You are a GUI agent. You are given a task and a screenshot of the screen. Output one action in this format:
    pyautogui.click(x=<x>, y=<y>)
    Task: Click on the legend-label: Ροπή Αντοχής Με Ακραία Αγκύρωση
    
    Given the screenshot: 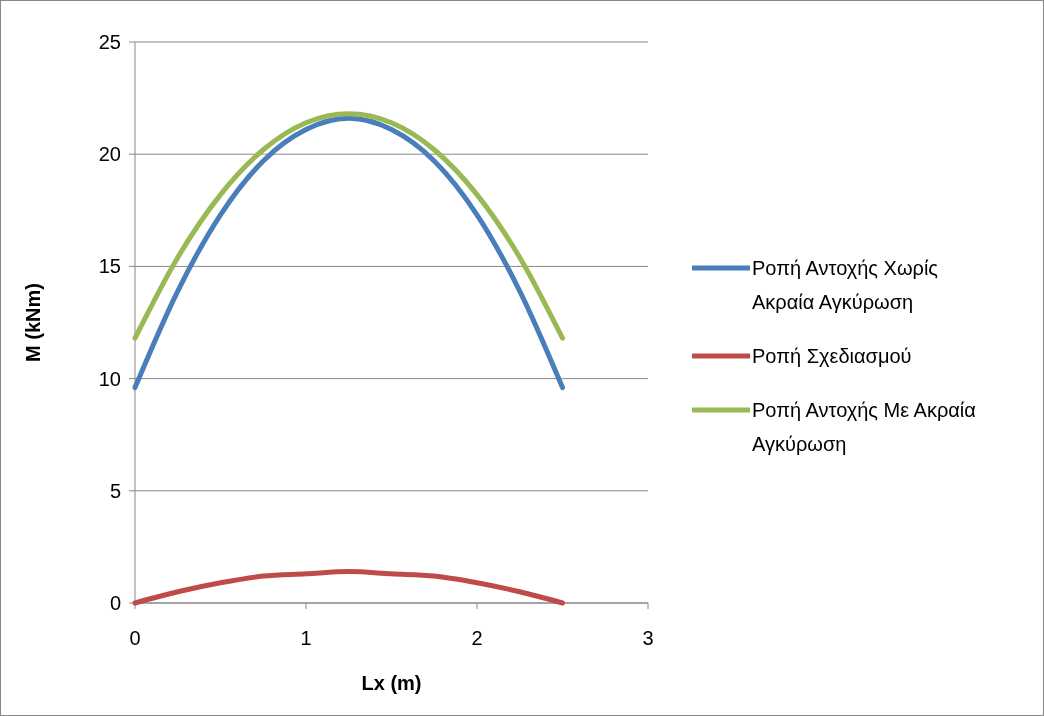 What is the action you would take?
    pyautogui.click(x=864, y=427)
    